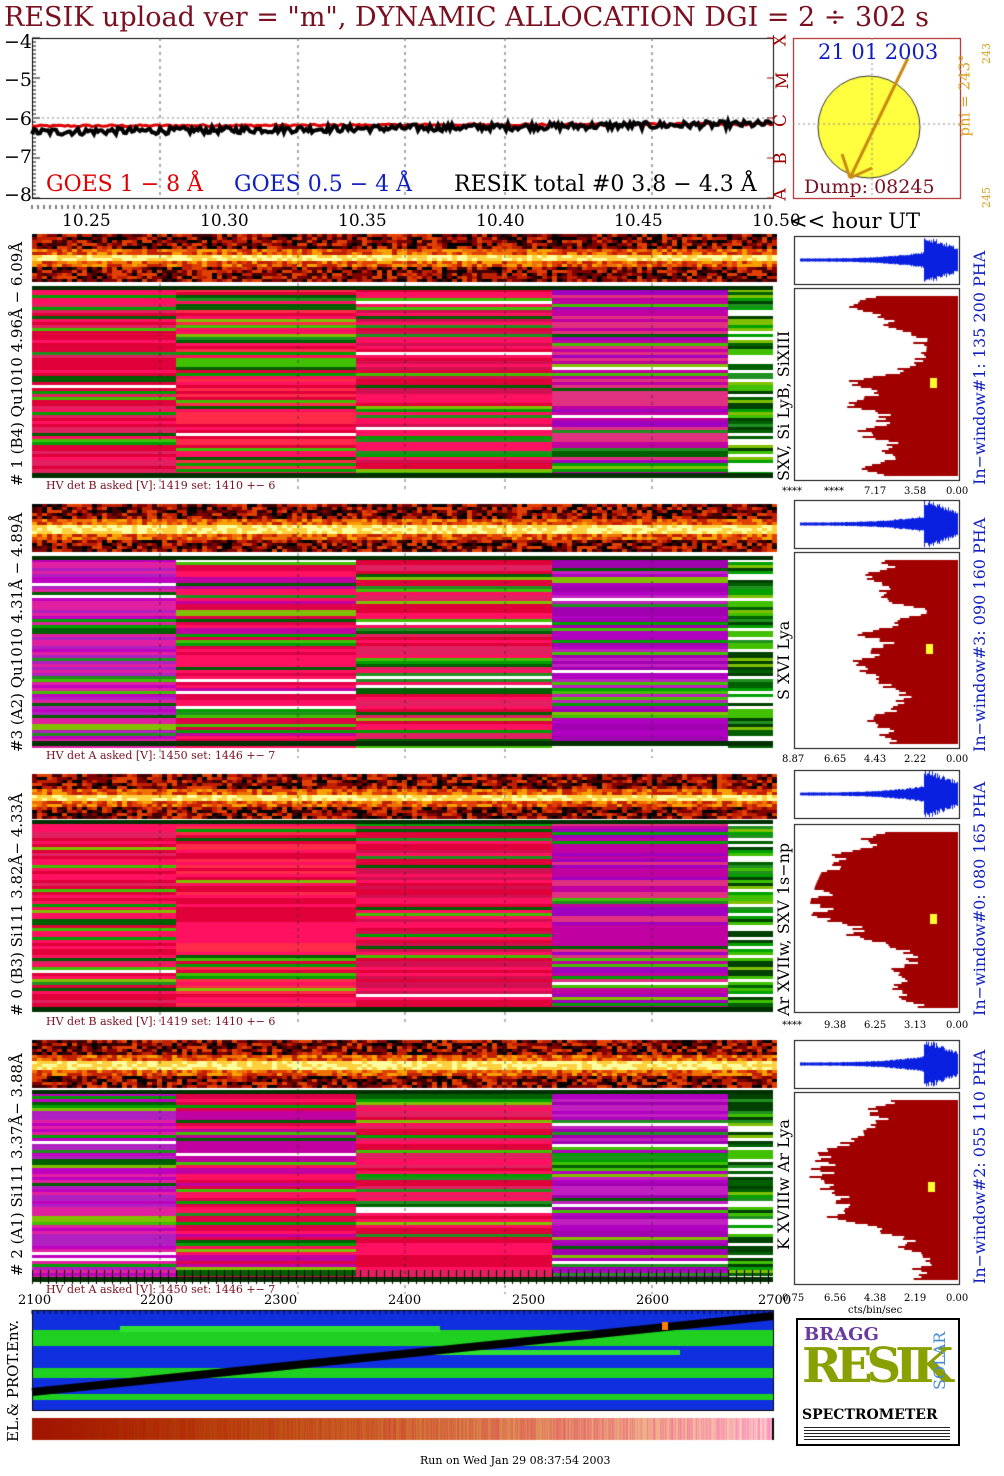 The height and width of the screenshot is (1476, 1004). Describe the element at coordinates (875, 1025) in the screenshot. I see `spectrum-axis-tick: 6.25` at that location.